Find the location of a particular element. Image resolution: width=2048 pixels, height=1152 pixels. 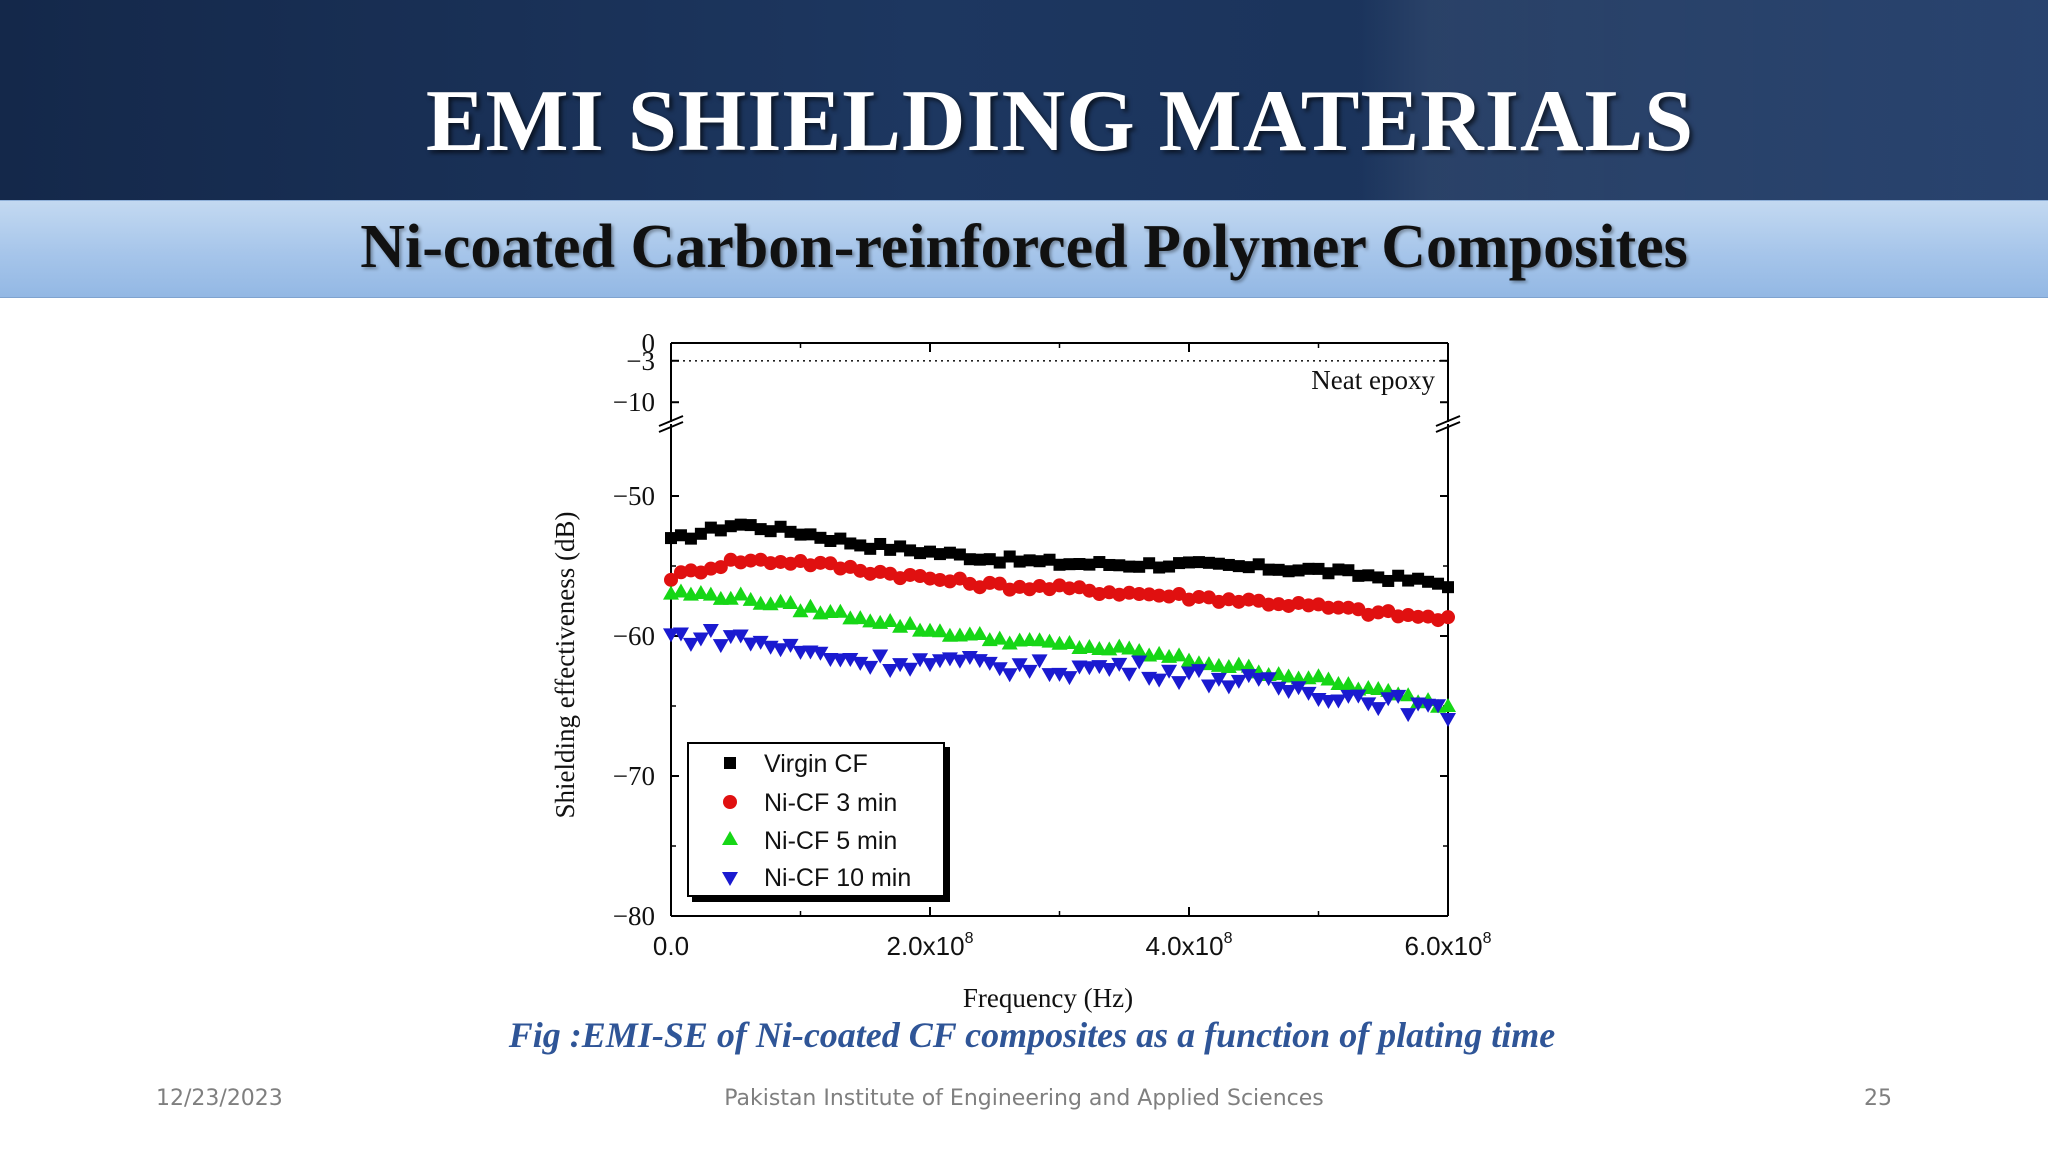

legend-label-ni-cf-3min: Ni-CF 3 min is located at coordinates (830, 803).